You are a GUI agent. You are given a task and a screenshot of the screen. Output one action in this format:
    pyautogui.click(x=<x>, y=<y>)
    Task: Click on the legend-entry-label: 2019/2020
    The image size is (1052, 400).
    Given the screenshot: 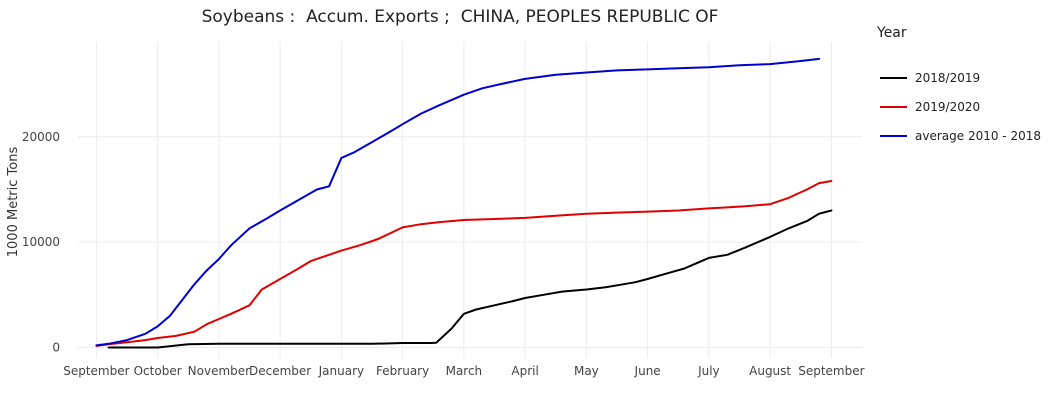 What is the action you would take?
    pyautogui.click(x=947, y=107)
    